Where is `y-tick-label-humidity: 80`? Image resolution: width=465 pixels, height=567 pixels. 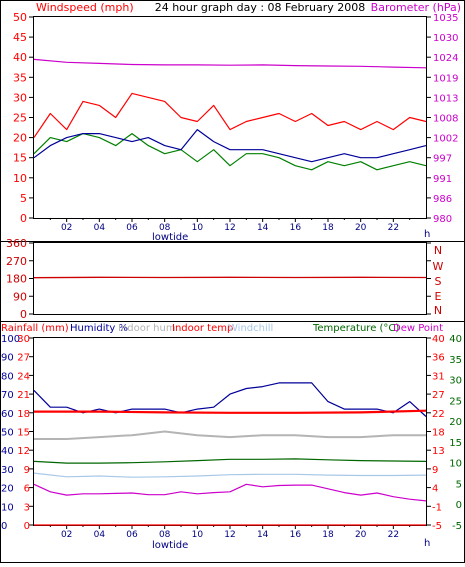 y-tick-label-humidity: 80 is located at coordinates (7, 376).